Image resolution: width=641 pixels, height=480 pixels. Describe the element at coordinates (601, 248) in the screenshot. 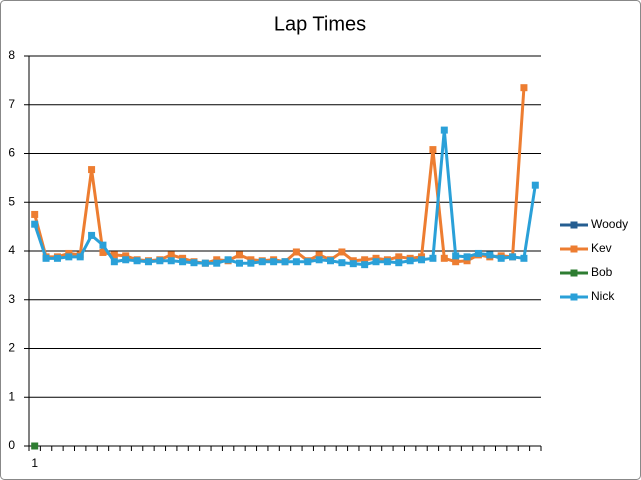

I see `legend-label: Kev` at that location.